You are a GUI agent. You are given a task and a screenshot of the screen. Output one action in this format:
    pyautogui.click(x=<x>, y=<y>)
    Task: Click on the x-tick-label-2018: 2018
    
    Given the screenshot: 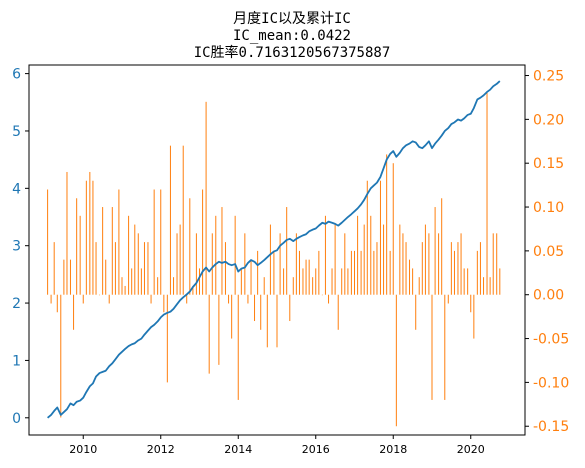 What is the action you would take?
    pyautogui.click(x=393, y=449)
    